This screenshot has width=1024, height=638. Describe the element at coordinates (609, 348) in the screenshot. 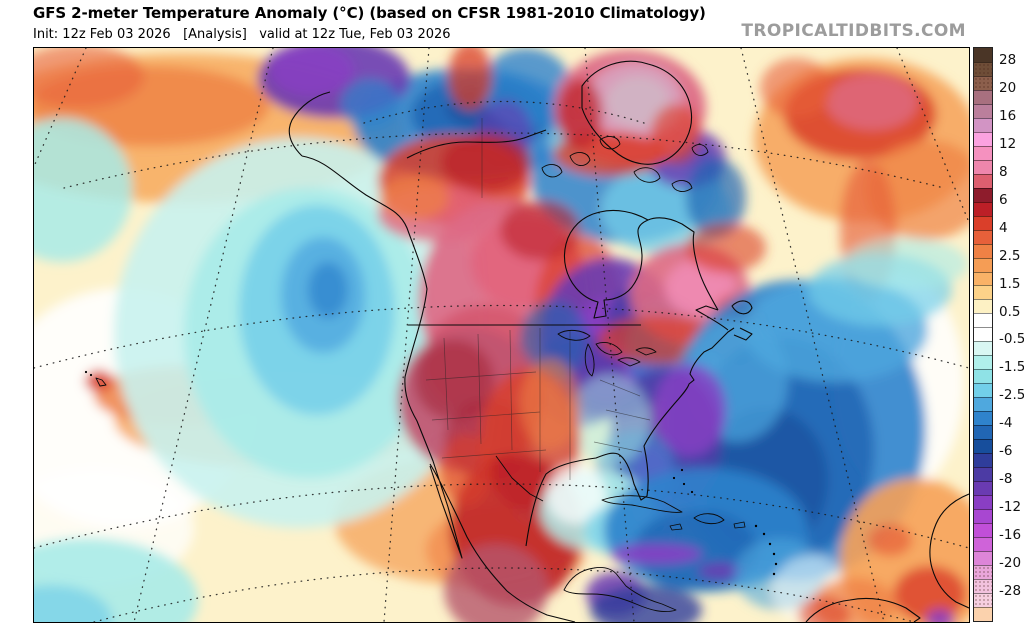

I see `lake-huron-outline` at that location.